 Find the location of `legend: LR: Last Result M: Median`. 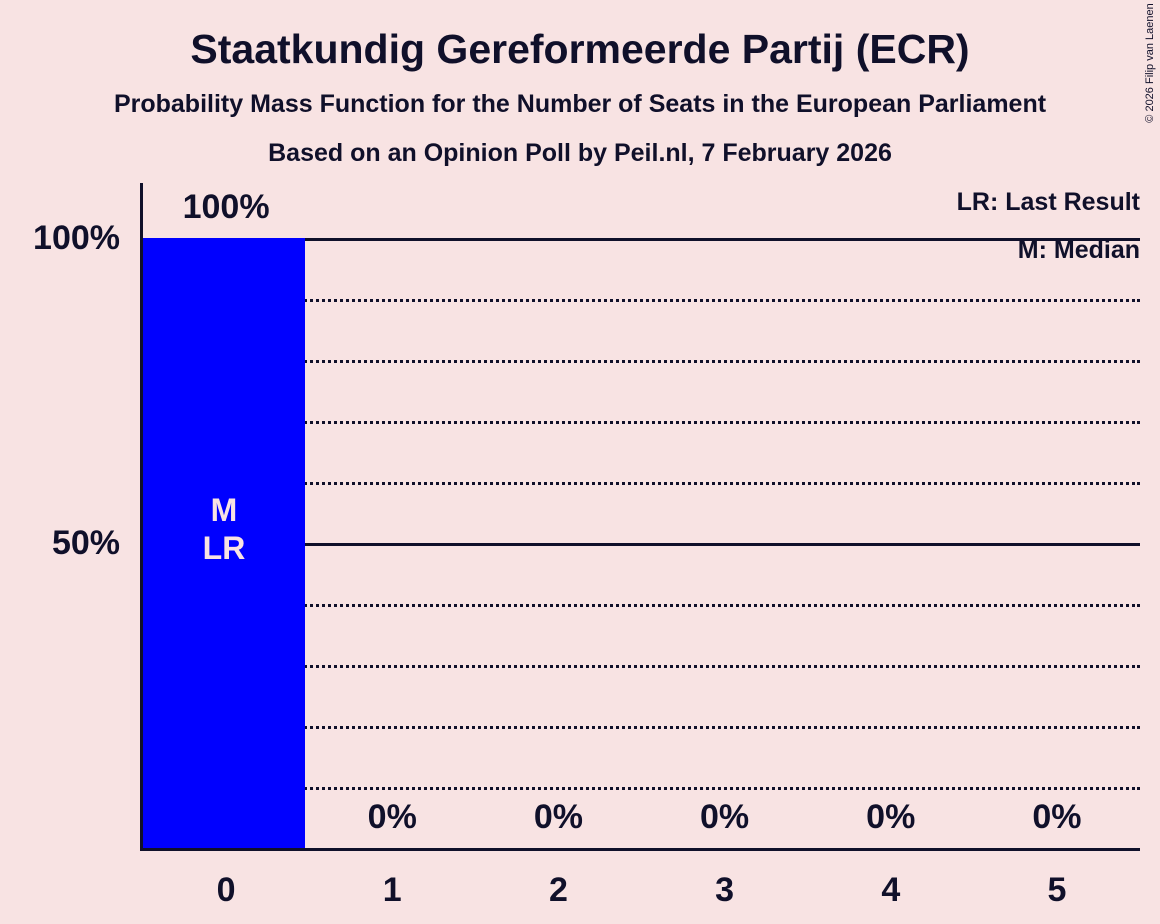

legend: LR: Last Result M: Median is located at coordinates (1048, 226).